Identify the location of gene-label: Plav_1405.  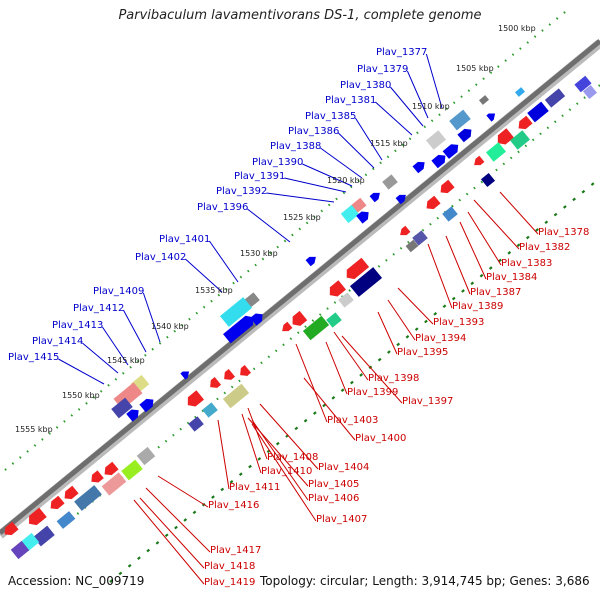
(334, 484).